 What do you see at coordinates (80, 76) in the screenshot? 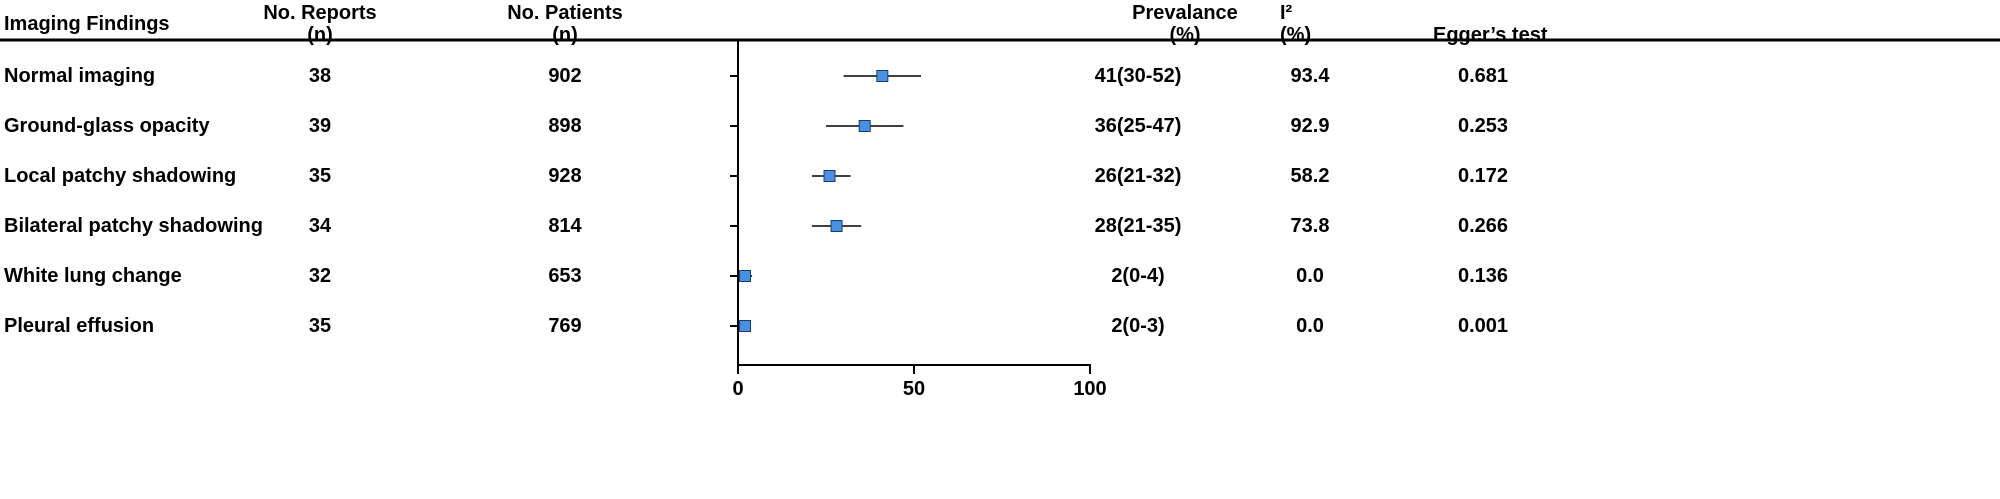
I see `finding-cell: Normal imaging` at bounding box center [80, 76].